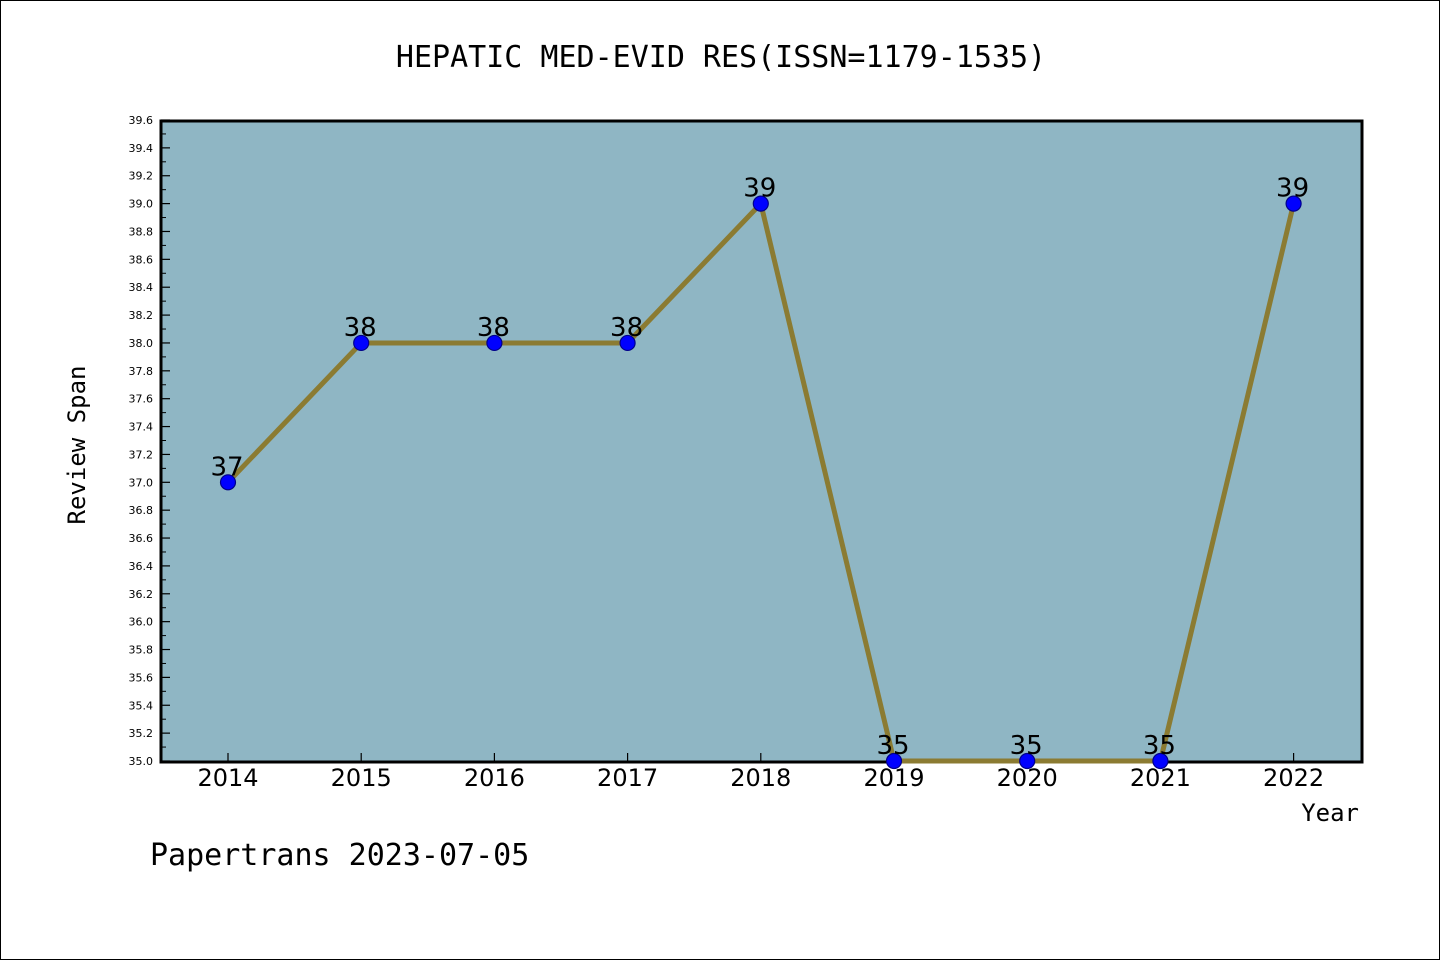 This screenshot has width=1440, height=960. Describe the element at coordinates (141, 677) in the screenshot. I see `y-tick-label: 35.6` at that location.